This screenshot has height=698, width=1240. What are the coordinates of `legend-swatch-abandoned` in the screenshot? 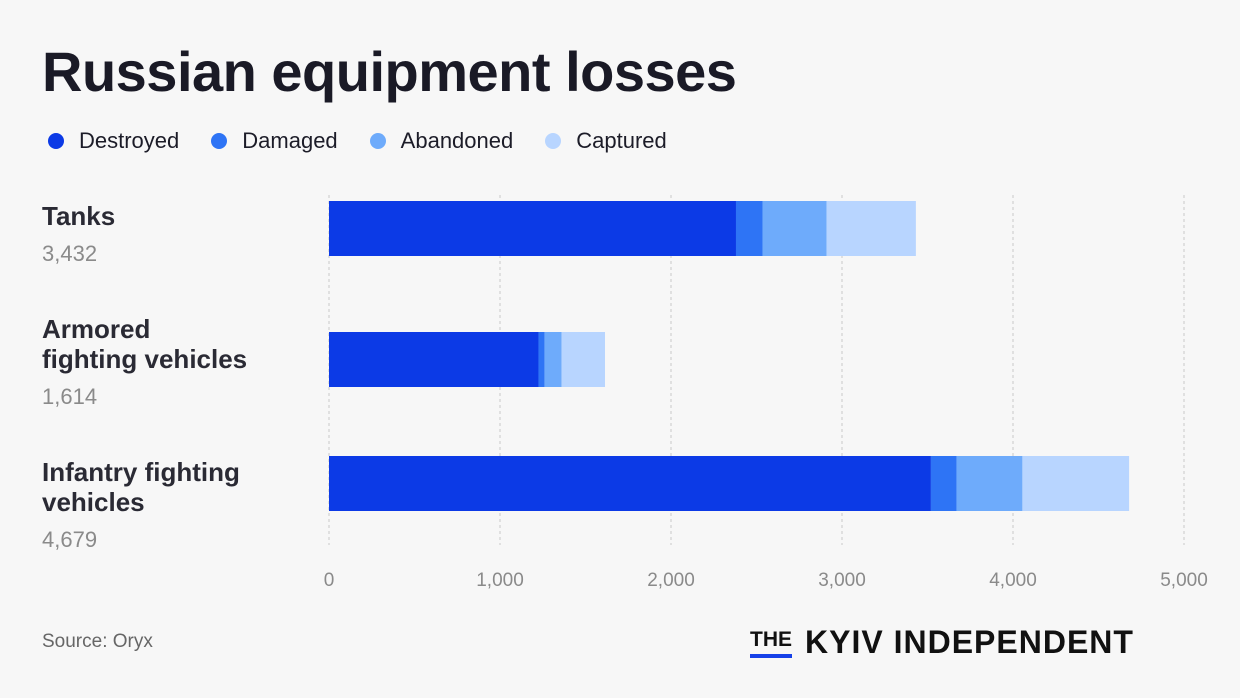 It's located at (377, 141).